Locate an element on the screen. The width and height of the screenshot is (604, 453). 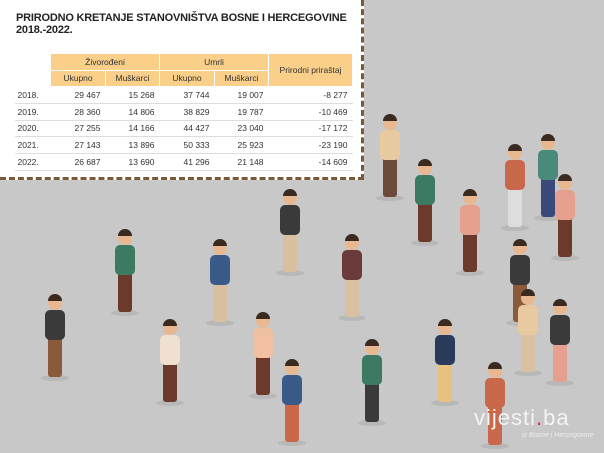
table-row: 2021. 27 143 13 896 50 333 25 923 -23 190 is located at coordinates (183, 145).